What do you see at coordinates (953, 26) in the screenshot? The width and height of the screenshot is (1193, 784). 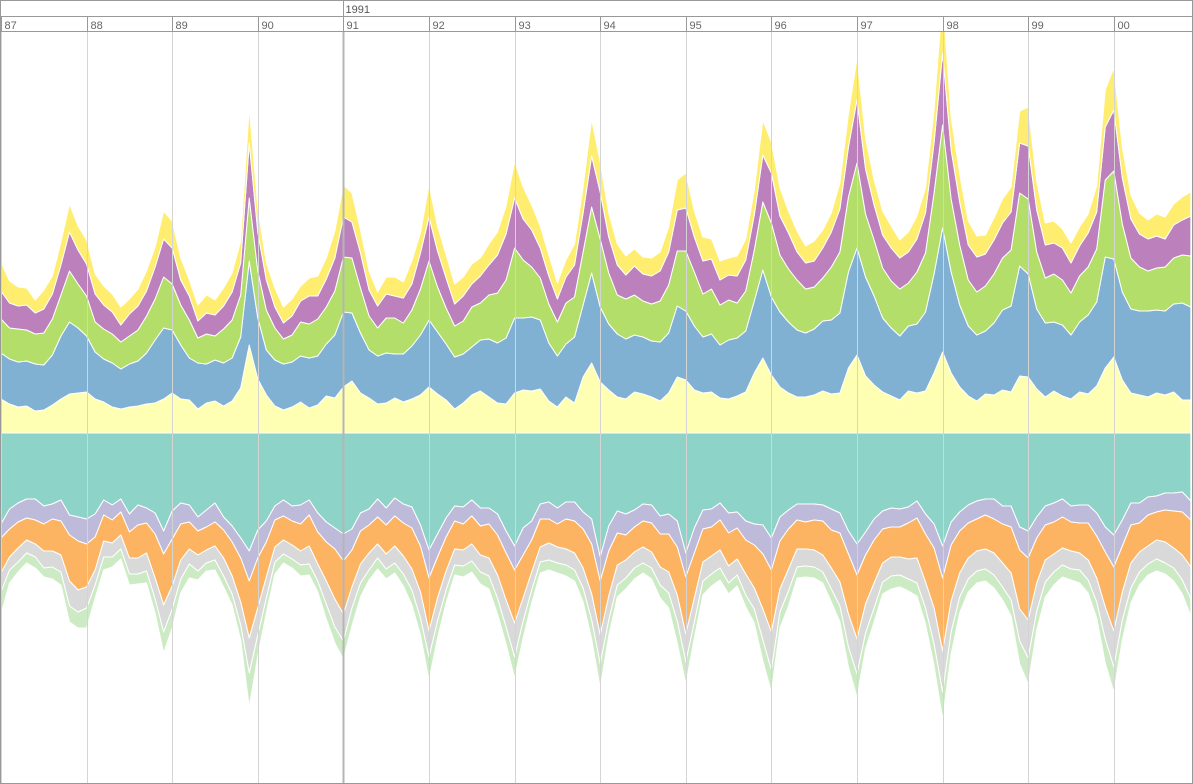 I see `tick-label-98: 98` at bounding box center [953, 26].